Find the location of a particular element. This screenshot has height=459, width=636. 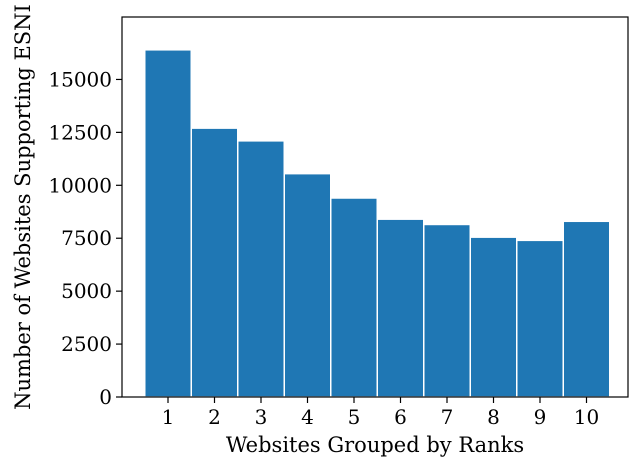

y-tick-label: 2500 is located at coordinates (86, 344).